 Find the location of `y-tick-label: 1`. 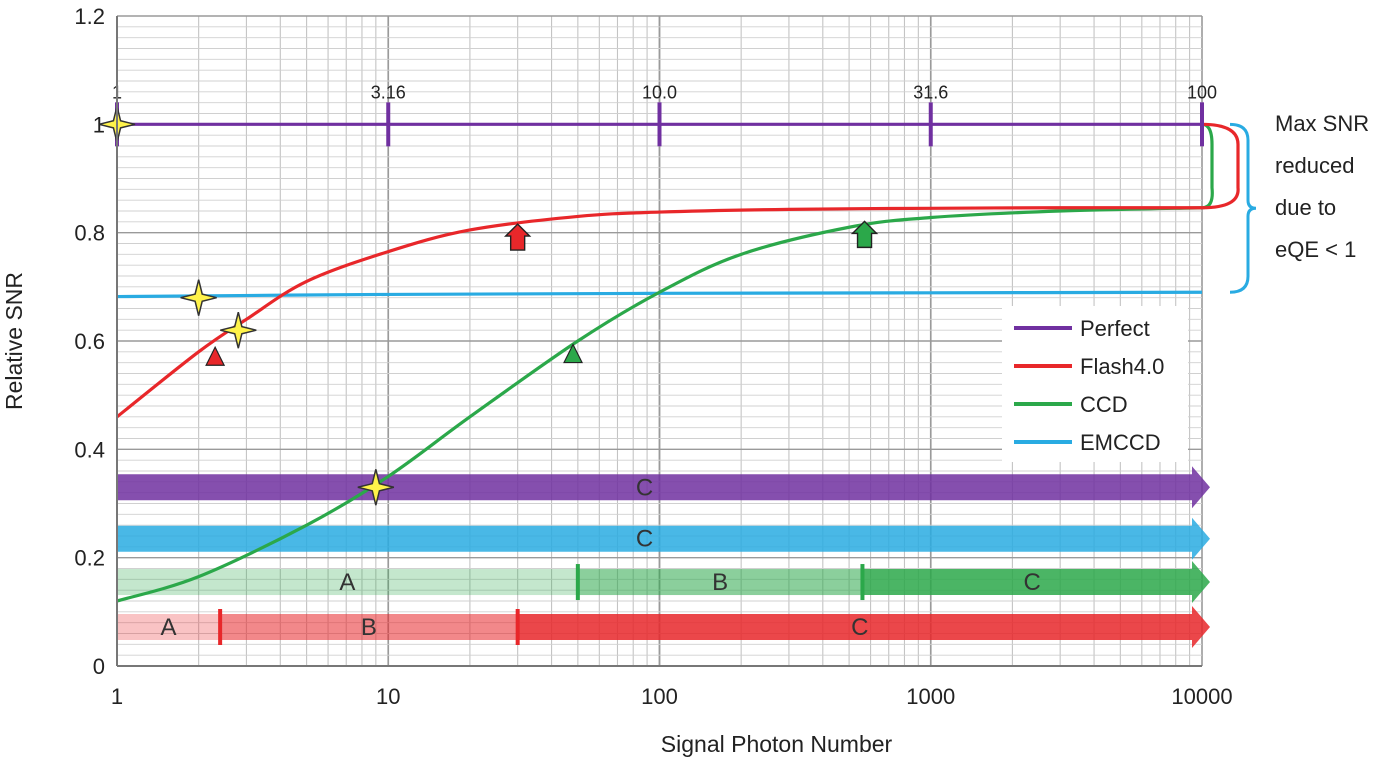

y-tick-label: 1 is located at coordinates (99, 124).